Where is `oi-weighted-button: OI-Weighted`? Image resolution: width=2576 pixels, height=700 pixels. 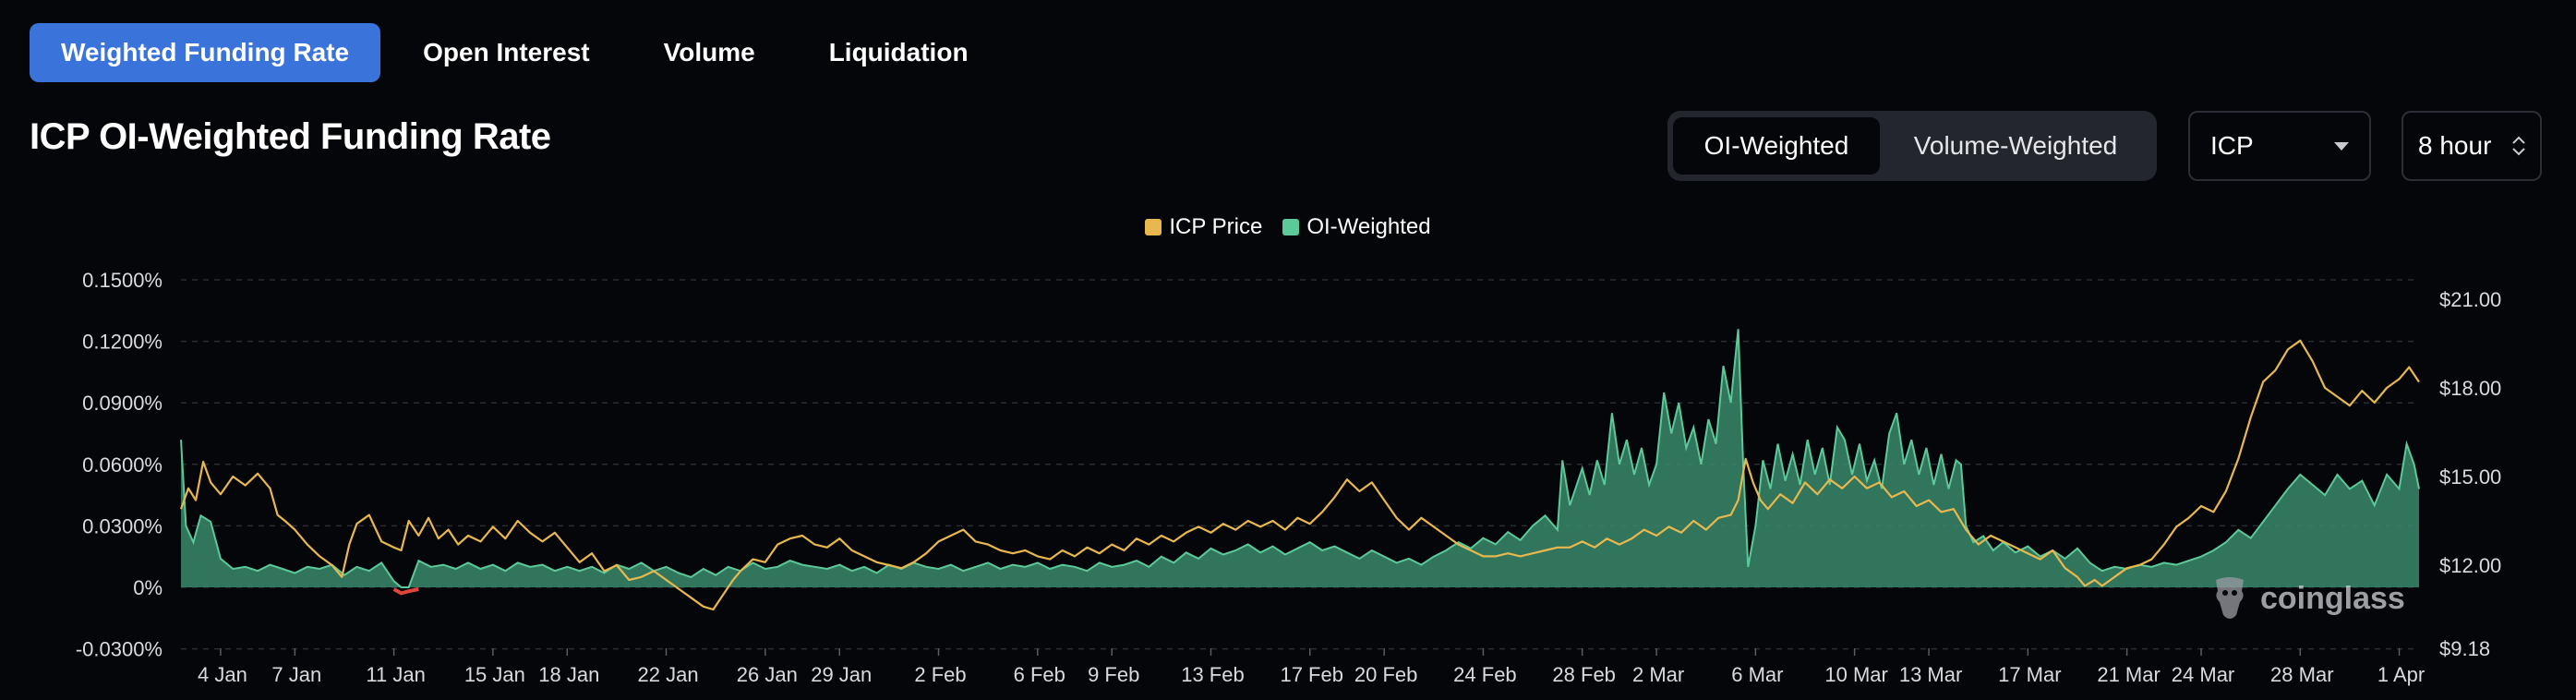
oi-weighted-button: OI-Weighted is located at coordinates (1776, 146).